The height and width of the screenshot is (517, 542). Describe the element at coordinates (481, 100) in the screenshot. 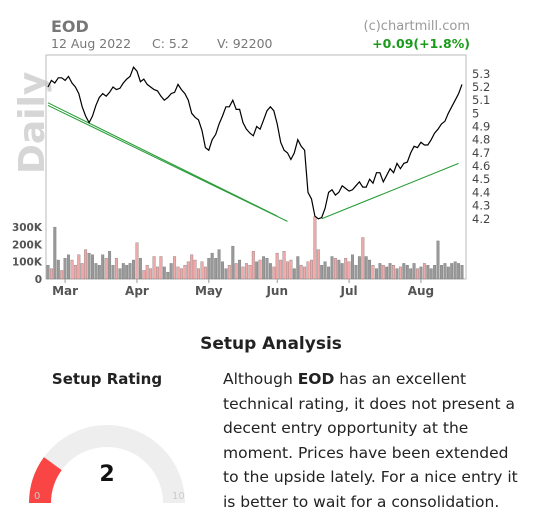

I see `price-tick-label: 5.1` at that location.